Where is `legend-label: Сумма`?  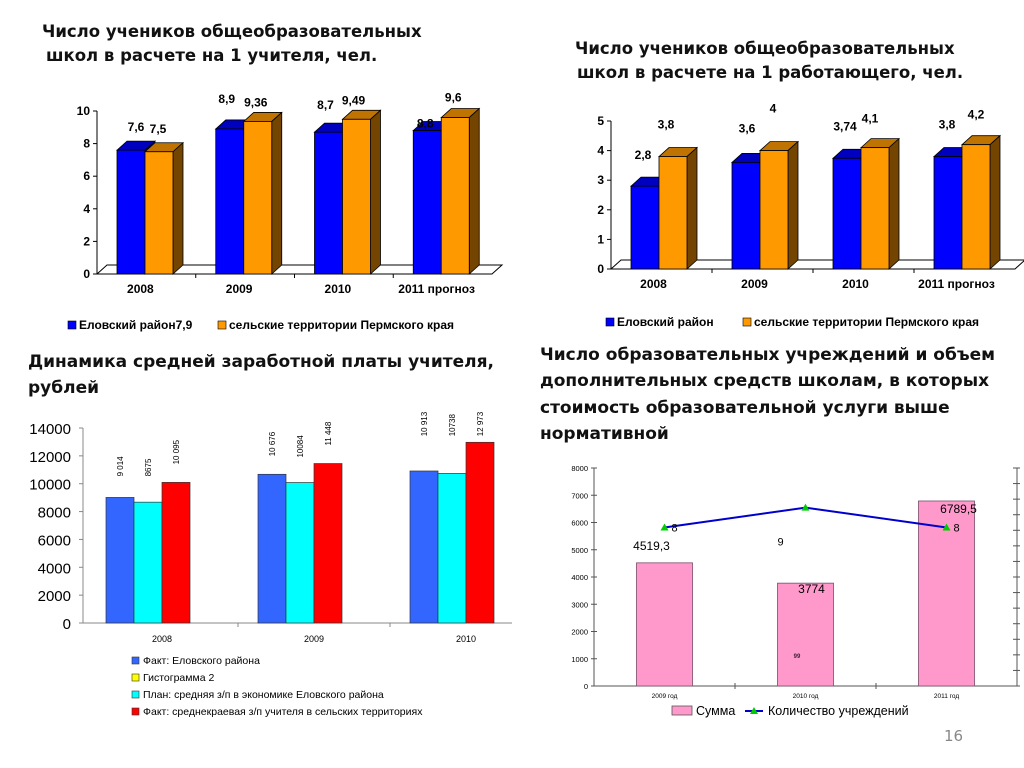
legend-label: Сумма is located at coordinates (715, 711).